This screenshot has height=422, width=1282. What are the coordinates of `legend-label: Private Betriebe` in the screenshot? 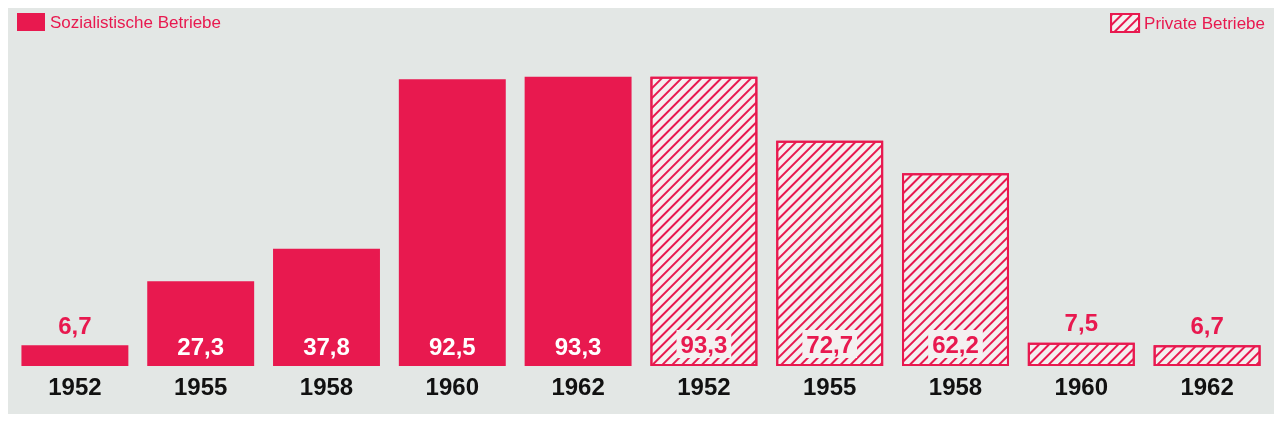 It's located at (1204, 23).